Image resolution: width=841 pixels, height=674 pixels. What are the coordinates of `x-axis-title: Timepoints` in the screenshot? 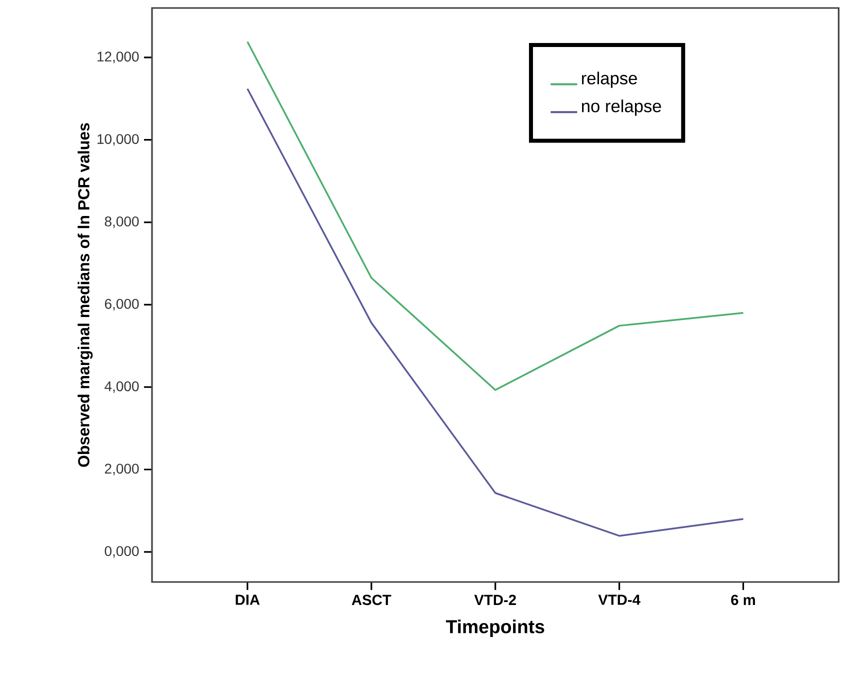 It's located at (495, 628).